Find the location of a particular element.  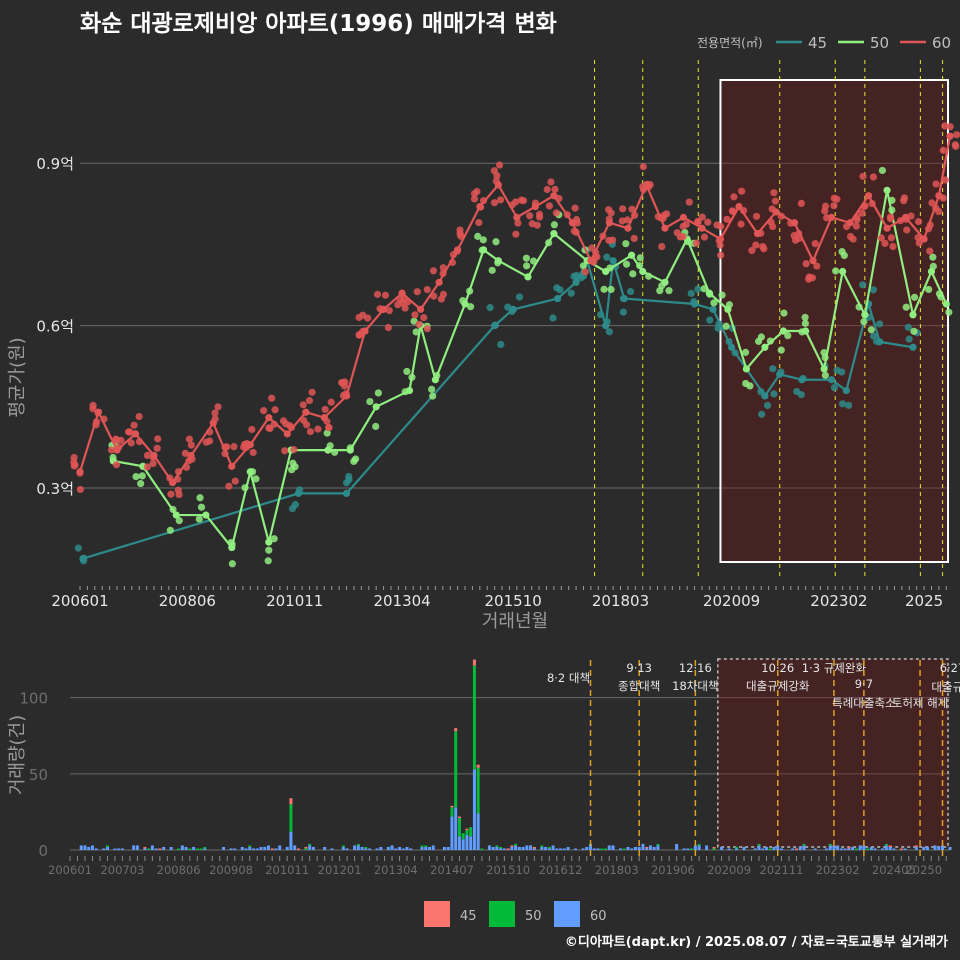

x-tick-label: 201304 is located at coordinates (401, 601).